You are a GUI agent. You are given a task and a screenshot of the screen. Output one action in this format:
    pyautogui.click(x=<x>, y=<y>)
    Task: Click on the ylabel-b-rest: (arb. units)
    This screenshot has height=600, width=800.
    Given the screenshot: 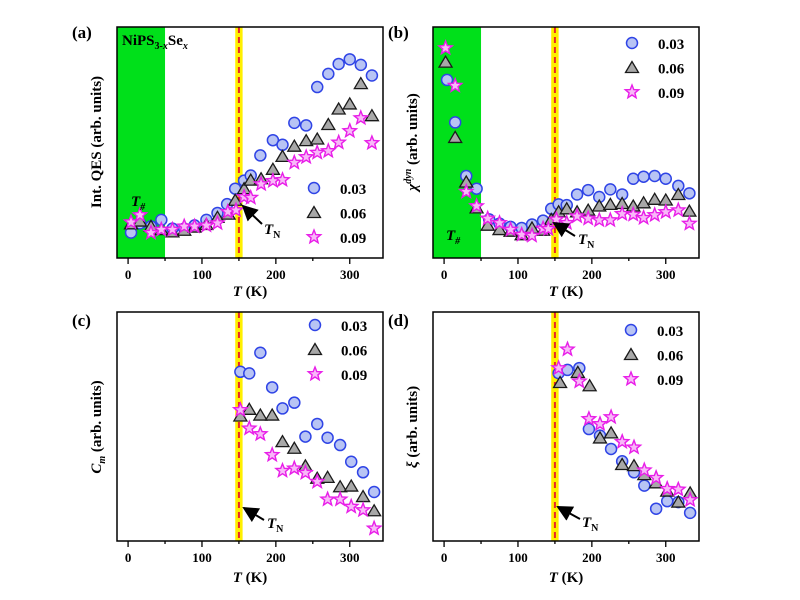 What is the action you would take?
    pyautogui.click(x=413, y=130)
    